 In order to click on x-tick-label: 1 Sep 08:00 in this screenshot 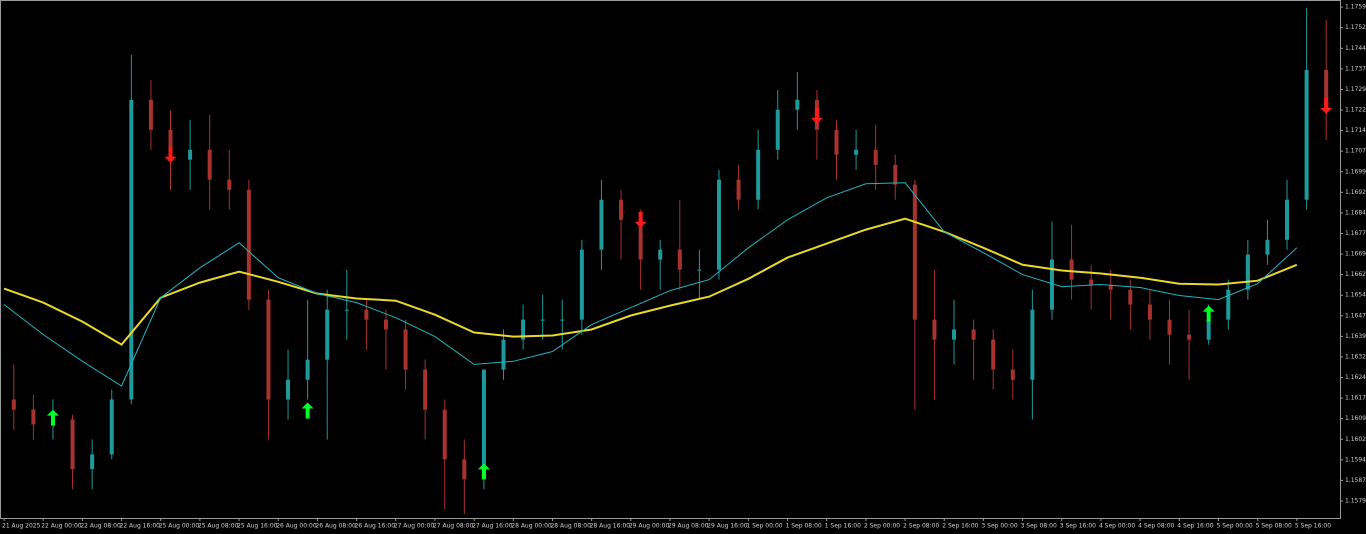, I will do `click(804, 526)`.